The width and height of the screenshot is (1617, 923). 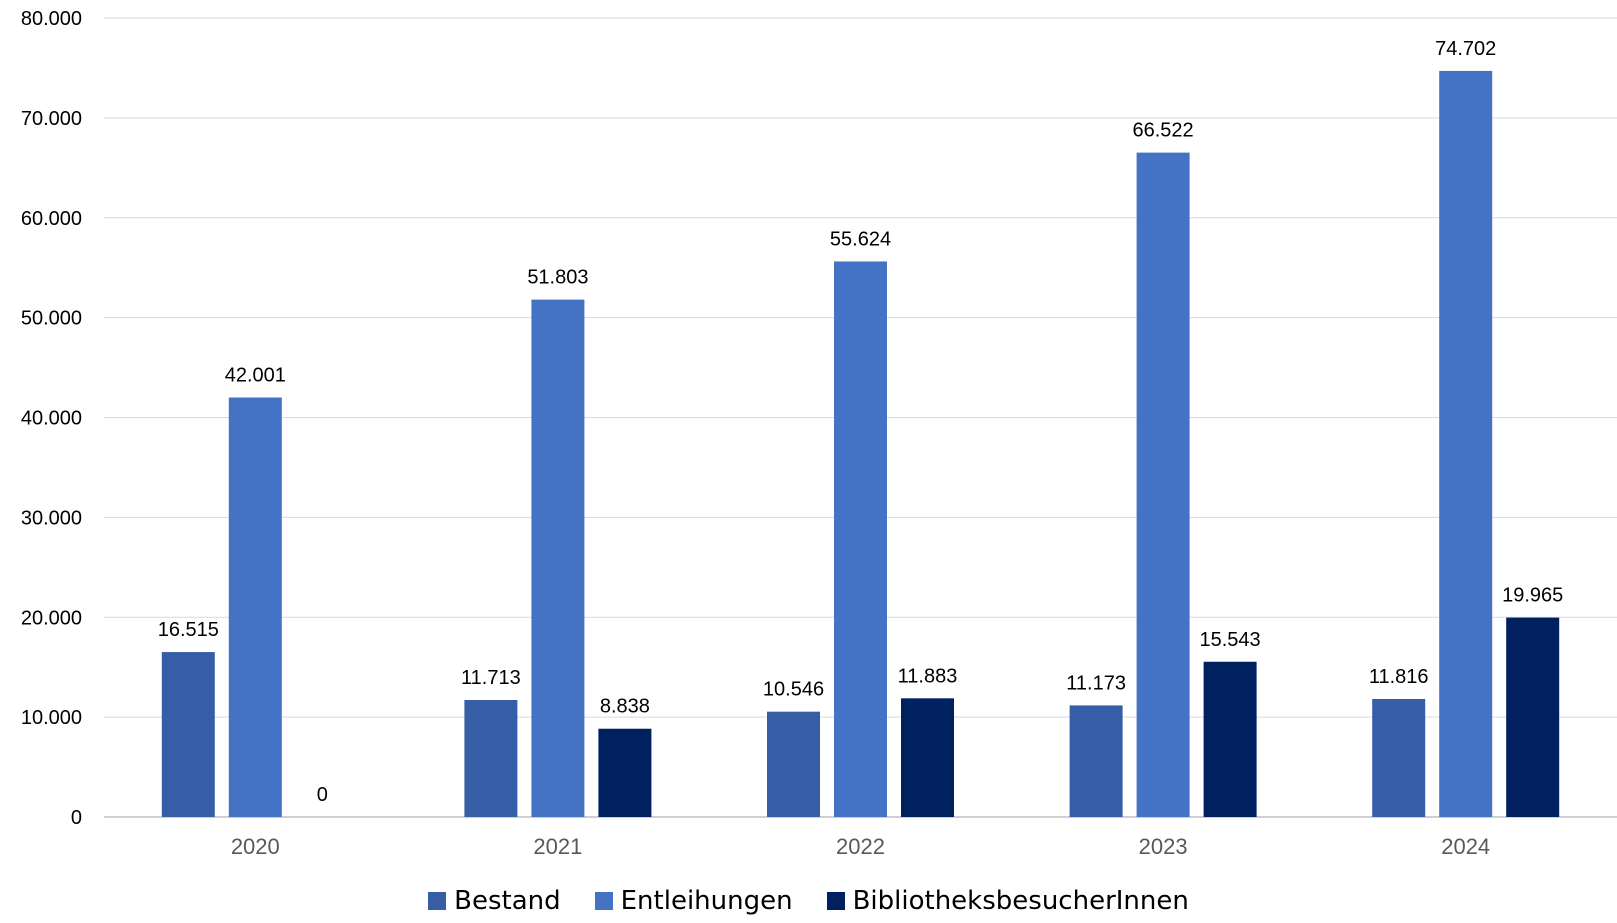 I want to click on legend-item: Bestand, so click(x=494, y=901).